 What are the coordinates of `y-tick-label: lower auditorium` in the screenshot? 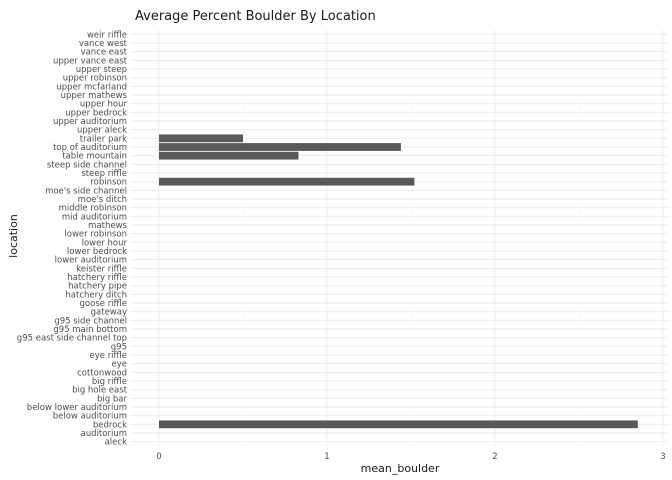 It's located at (91, 261).